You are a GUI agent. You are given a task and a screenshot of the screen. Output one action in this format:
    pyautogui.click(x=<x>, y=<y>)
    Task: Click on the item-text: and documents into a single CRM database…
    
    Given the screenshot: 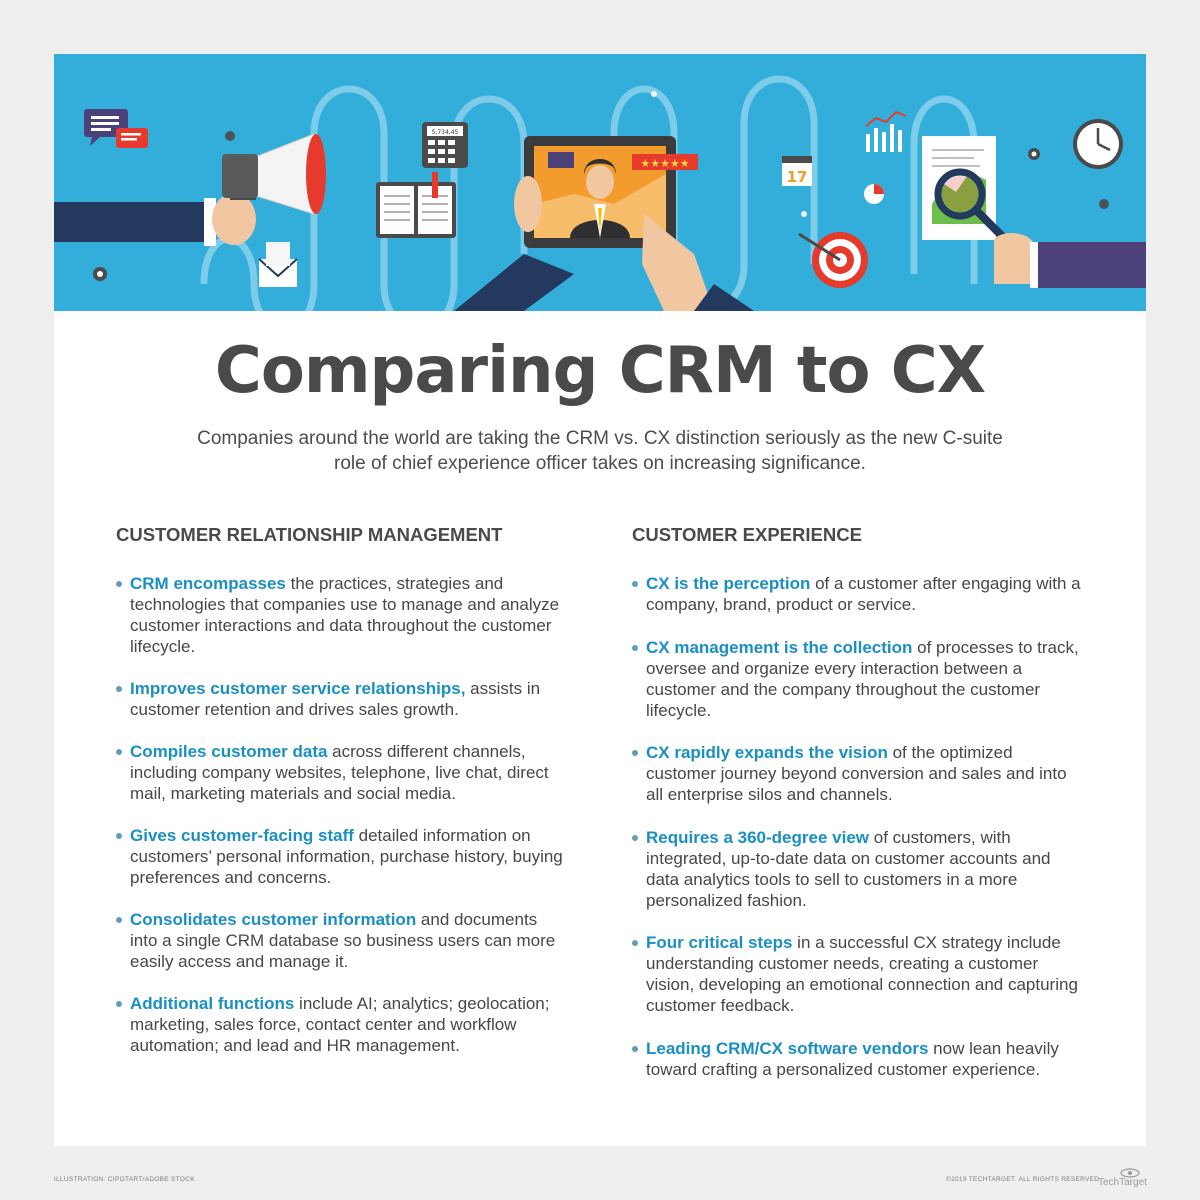 What is the action you would take?
    pyautogui.click(x=343, y=940)
    